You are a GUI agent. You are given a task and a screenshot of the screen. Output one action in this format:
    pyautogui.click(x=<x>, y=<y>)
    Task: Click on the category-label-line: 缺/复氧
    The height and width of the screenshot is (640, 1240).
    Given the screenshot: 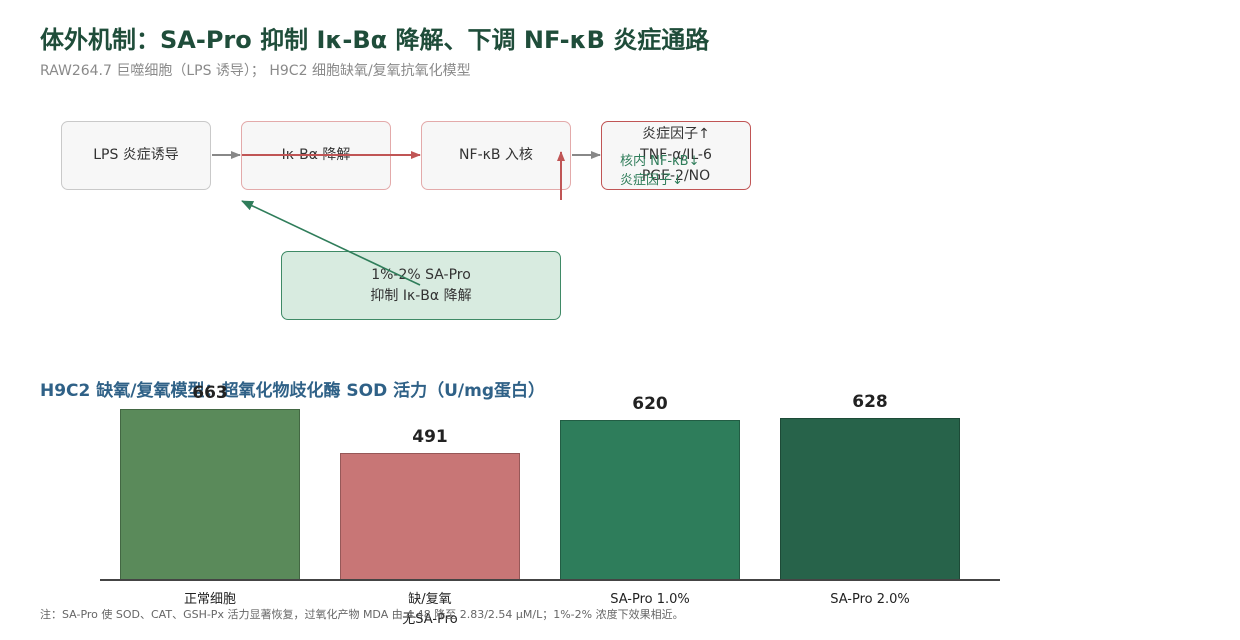 What is the action you would take?
    pyautogui.click(x=430, y=599)
    